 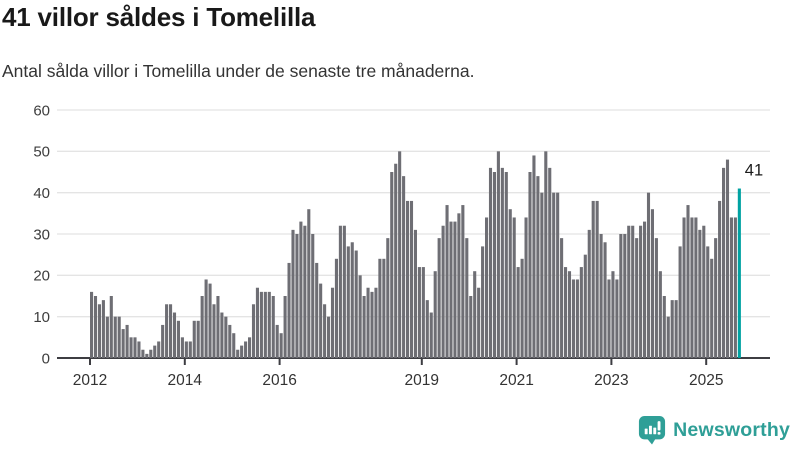 I want to click on highlight-bar, so click(x=739, y=273).